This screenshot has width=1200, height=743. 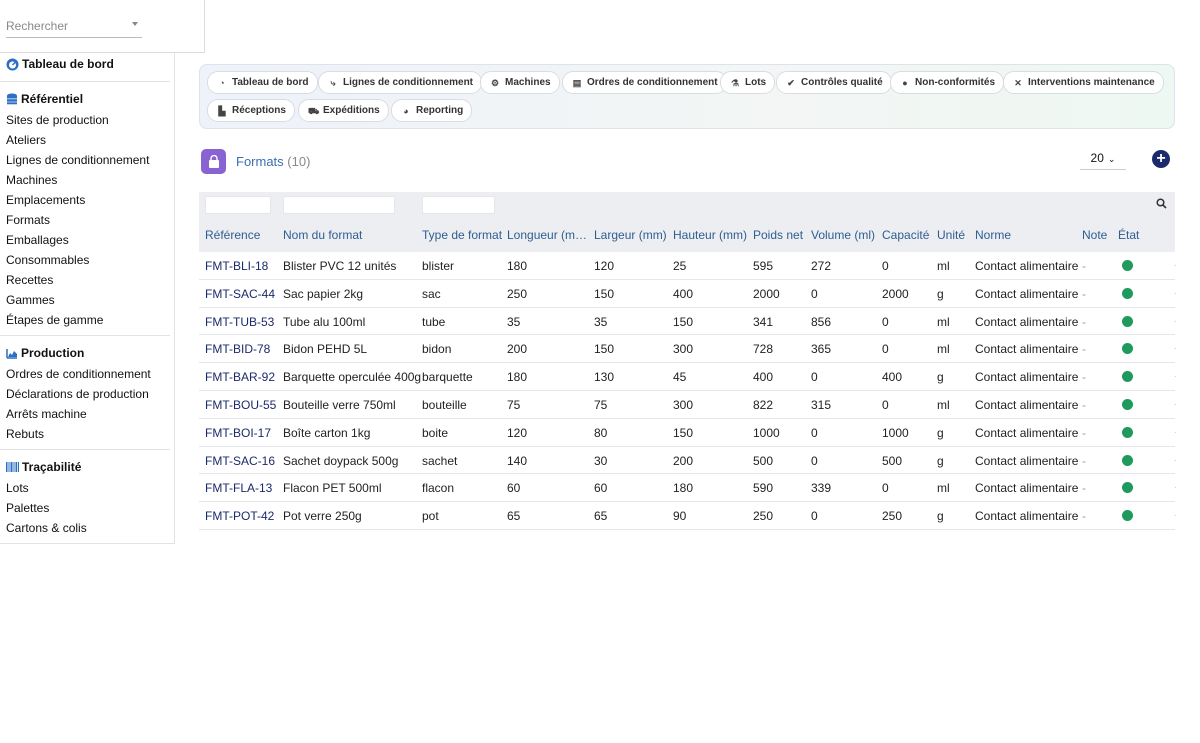 What do you see at coordinates (514, 488) in the screenshot?
I see `cell-longueur: 60` at bounding box center [514, 488].